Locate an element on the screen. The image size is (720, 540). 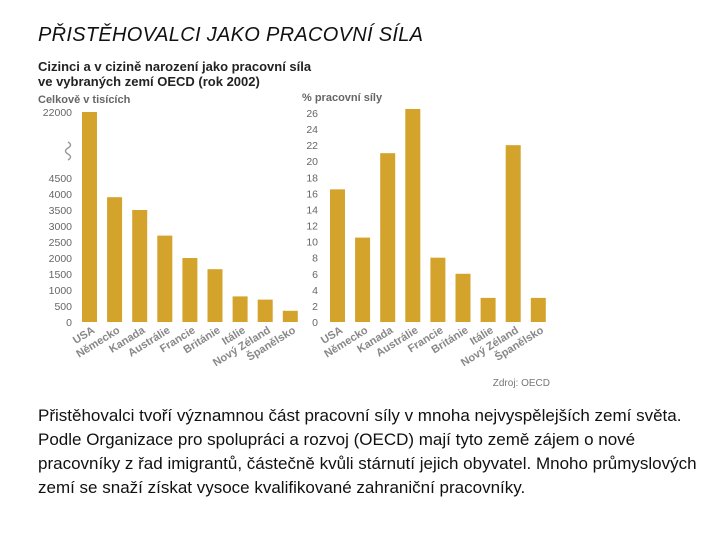
left-ylabel: Celkově v tisících is located at coordinates (84, 100).